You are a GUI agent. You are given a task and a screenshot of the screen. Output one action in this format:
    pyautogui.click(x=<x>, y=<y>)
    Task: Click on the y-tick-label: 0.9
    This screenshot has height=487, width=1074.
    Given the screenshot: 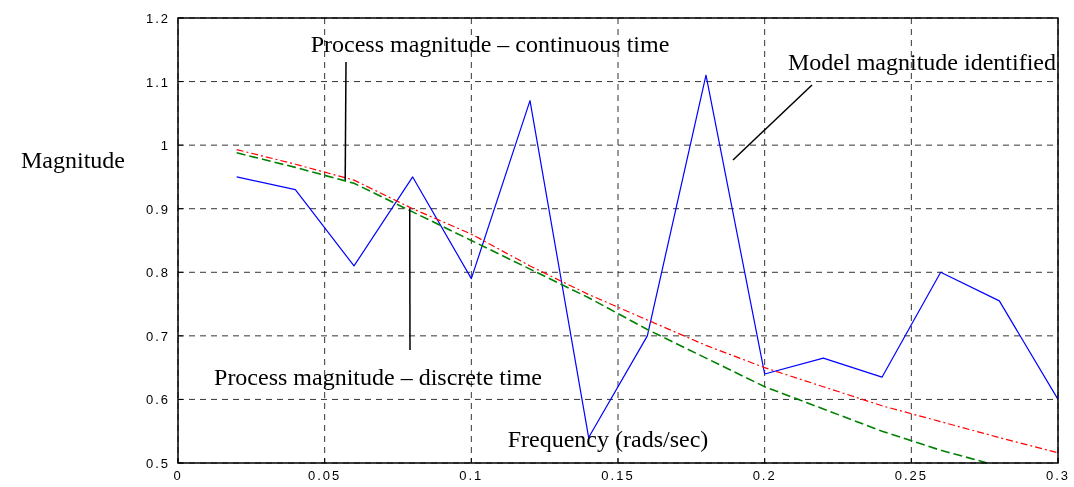 What is the action you would take?
    pyautogui.click(x=157, y=209)
    